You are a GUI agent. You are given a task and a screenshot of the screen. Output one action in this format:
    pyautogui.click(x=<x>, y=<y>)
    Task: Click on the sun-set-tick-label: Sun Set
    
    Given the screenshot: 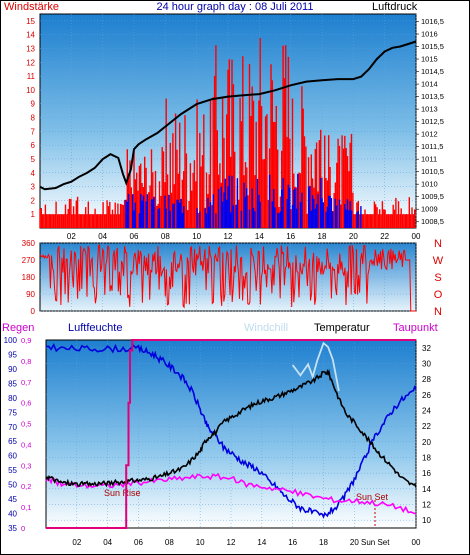 What is the action you would take?
    pyautogui.click(x=375, y=542)
    